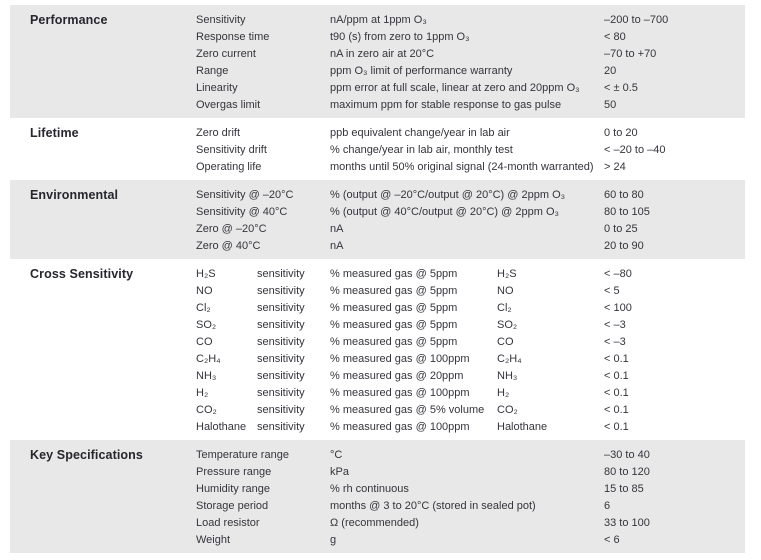 The image size is (761, 560). Describe the element at coordinates (245, 195) in the screenshot. I see `spec-param: Sensitivity @ –20°C` at that location.